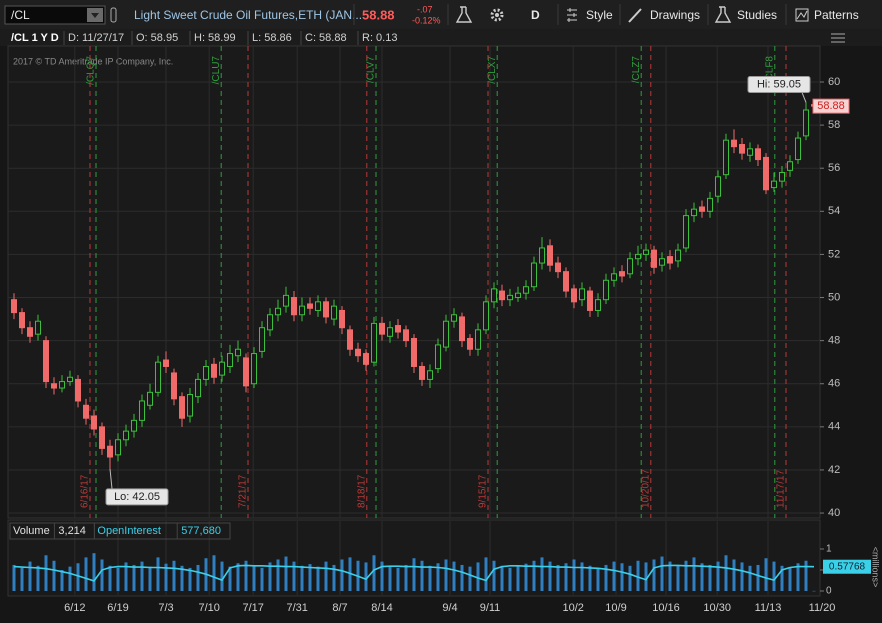 This screenshot has height=623, width=882. I want to click on y-axis-label: <millions>, so click(876, 567).